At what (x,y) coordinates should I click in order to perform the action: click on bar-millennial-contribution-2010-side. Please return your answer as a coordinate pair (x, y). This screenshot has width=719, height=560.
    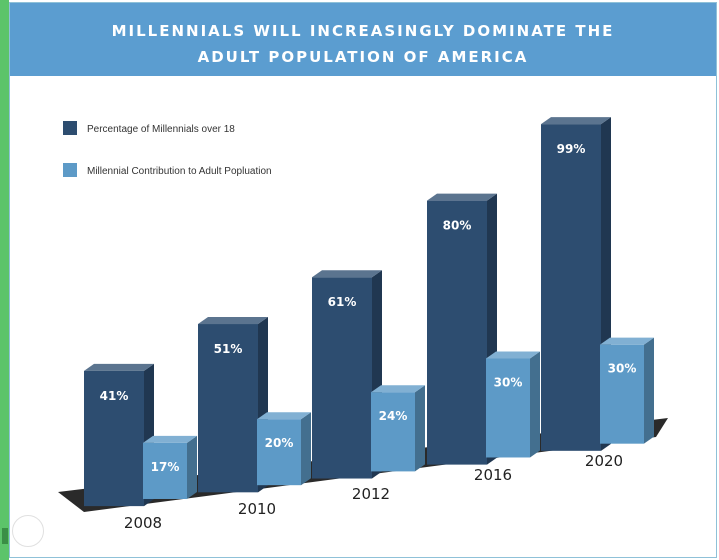
    Looking at the image, I should click on (306, 449).